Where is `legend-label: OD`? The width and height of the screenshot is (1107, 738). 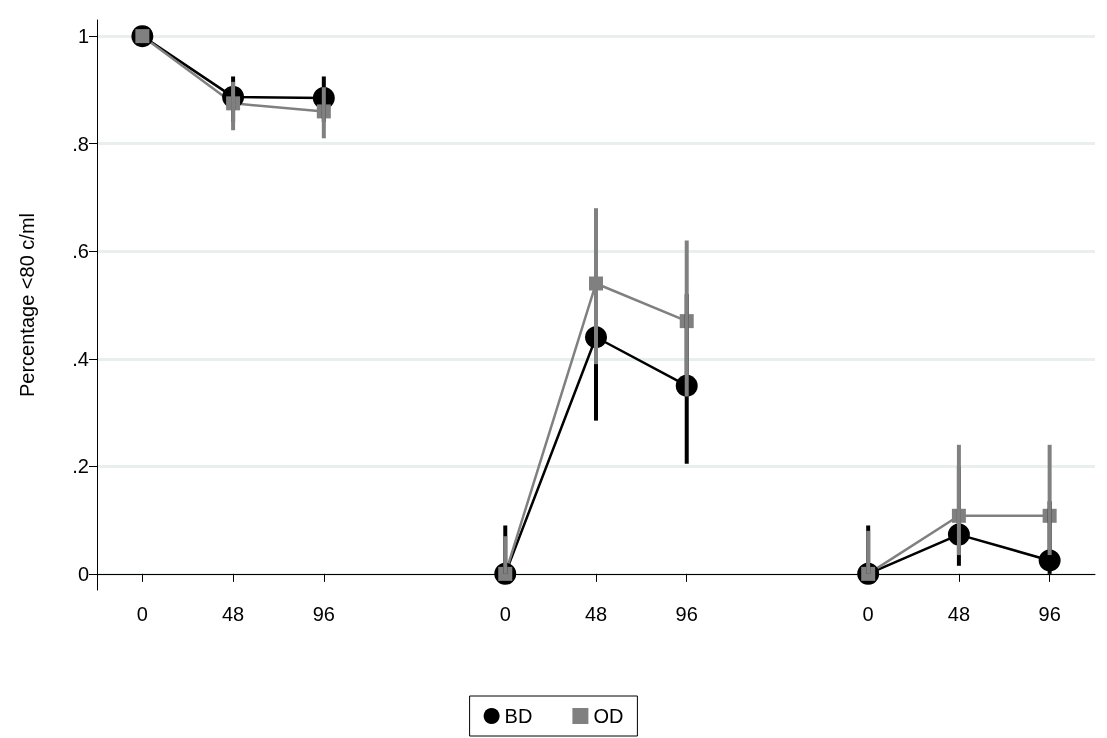
legend-label: OD is located at coordinates (608, 716).